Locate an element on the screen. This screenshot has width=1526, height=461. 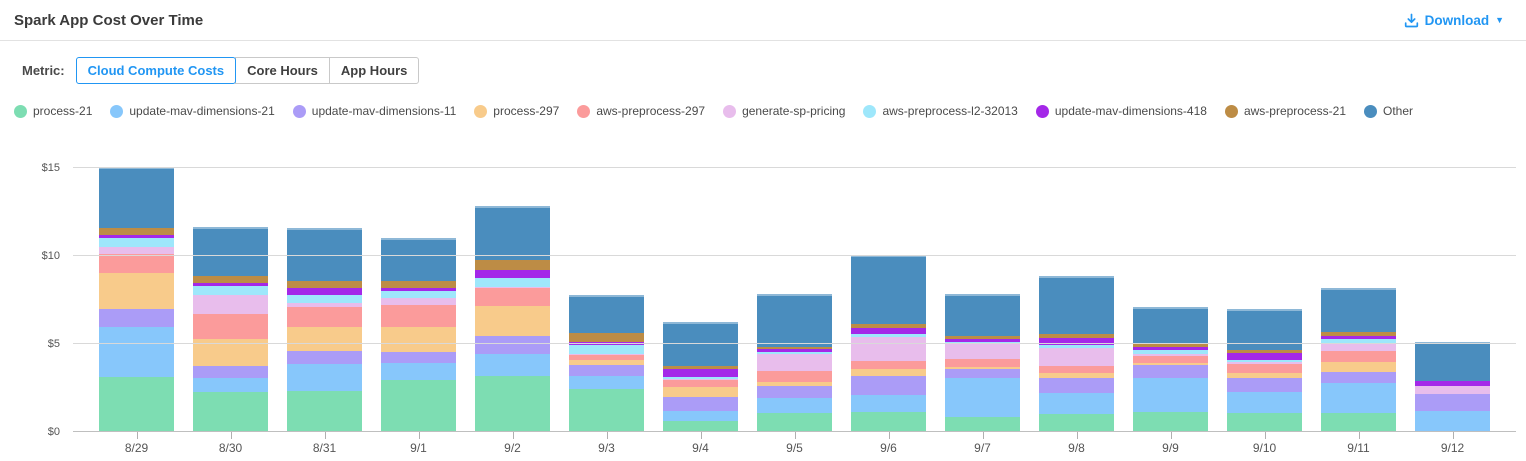
legend-item-update-mav-dimensions-418: update-mav-dimensions-418 is located at coordinates (1121, 111).